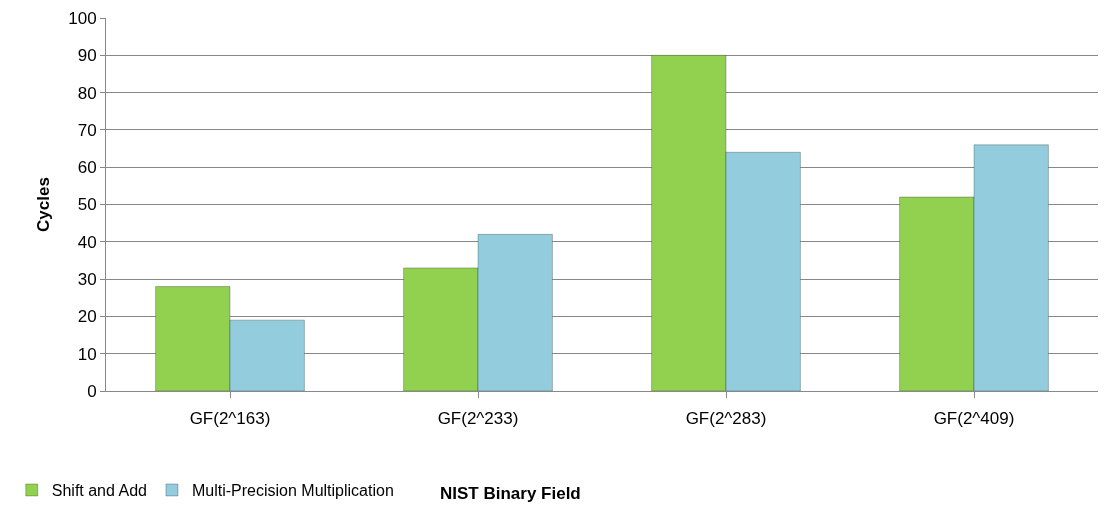 Image resolution: width=1118 pixels, height=519 pixels. What do you see at coordinates (510, 493) in the screenshot?
I see `x-axis-title: NIST Binary Field` at bounding box center [510, 493].